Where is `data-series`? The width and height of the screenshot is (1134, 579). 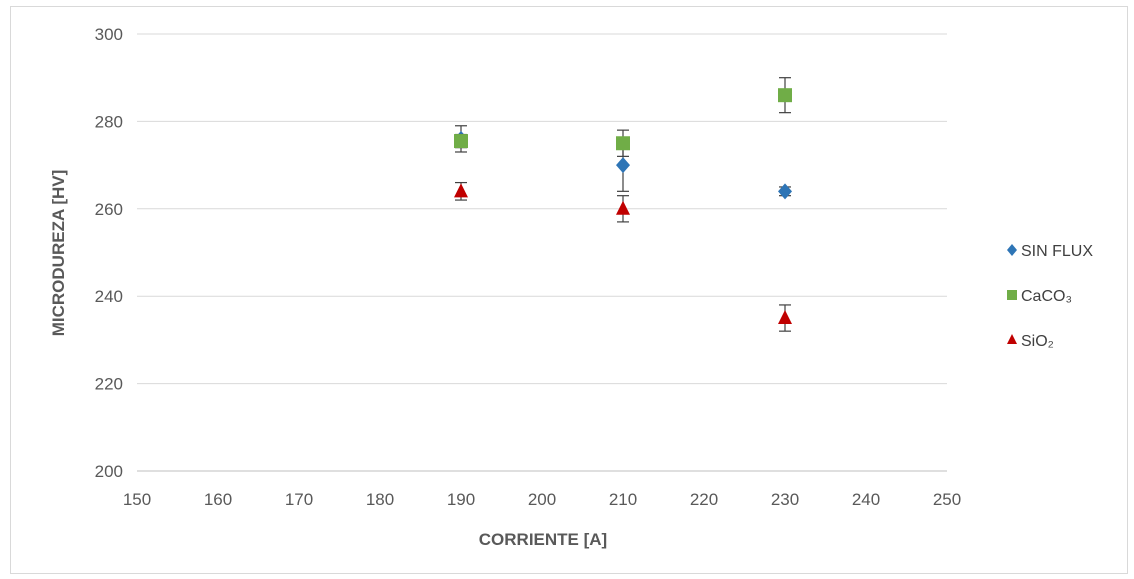
data-series is located at coordinates (623, 204).